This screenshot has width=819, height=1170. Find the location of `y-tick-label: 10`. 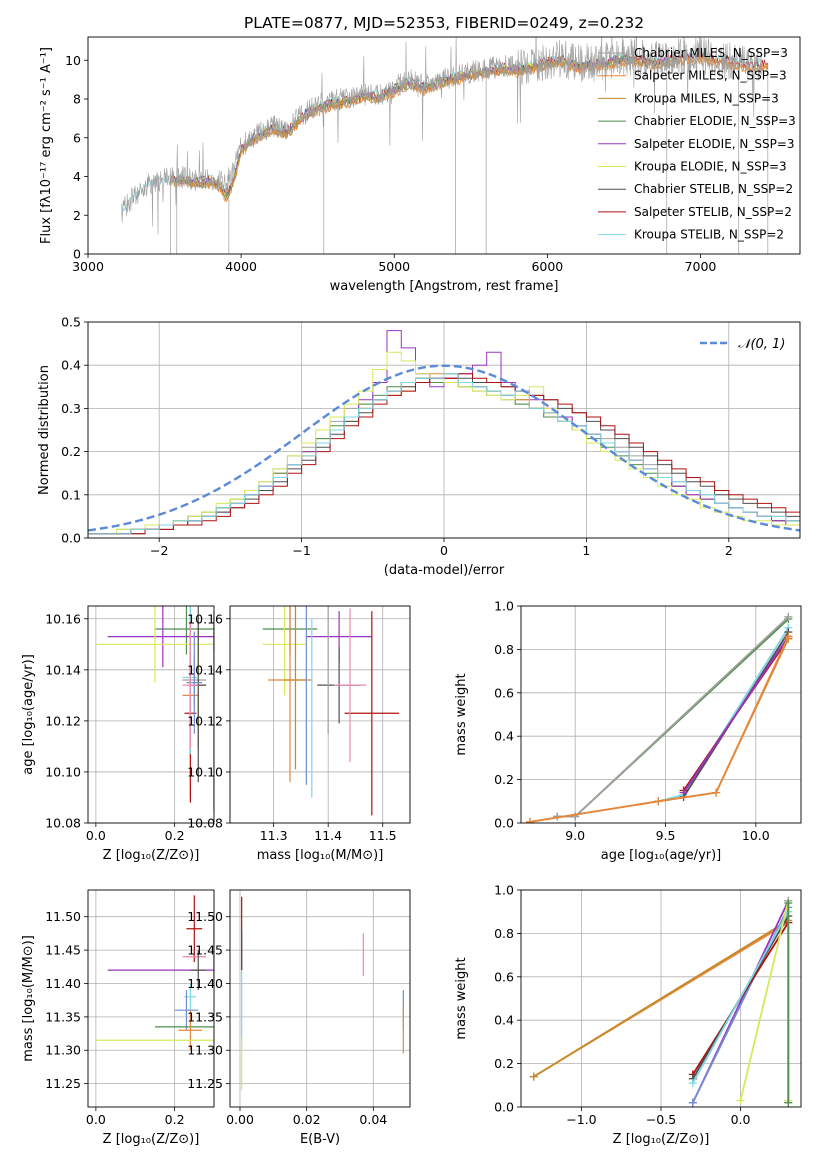

y-tick-label: 10 is located at coordinates (73, 60).